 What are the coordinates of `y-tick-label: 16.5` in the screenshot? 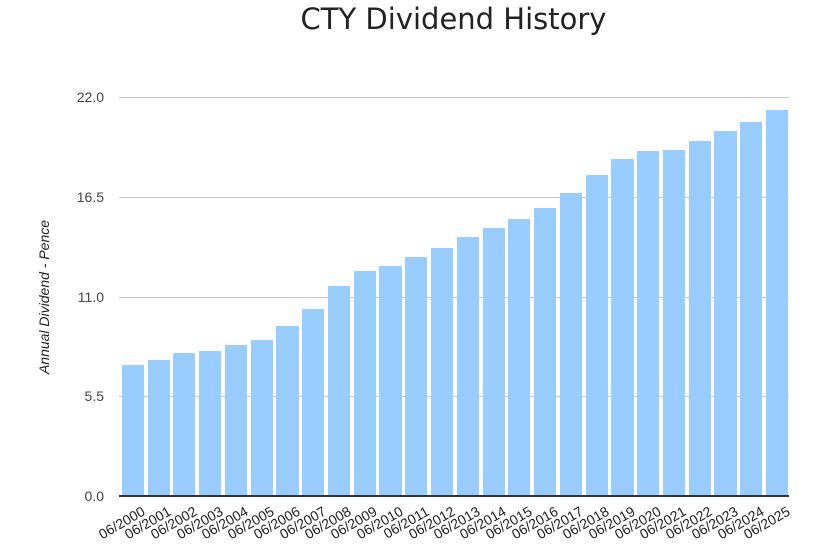 It's located at (90, 196).